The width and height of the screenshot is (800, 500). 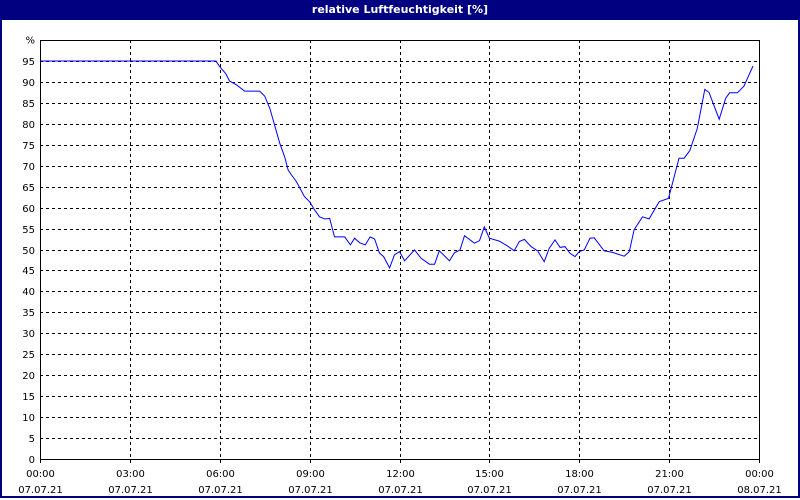 I want to click on y-tick-label: 50, so click(x=28, y=251).